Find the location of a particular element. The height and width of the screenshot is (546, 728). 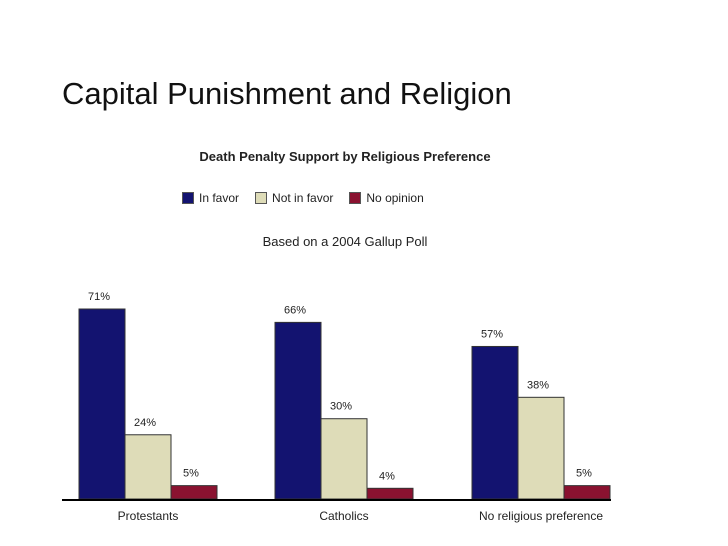

legend-label-in-favor: In favor is located at coordinates (219, 198).